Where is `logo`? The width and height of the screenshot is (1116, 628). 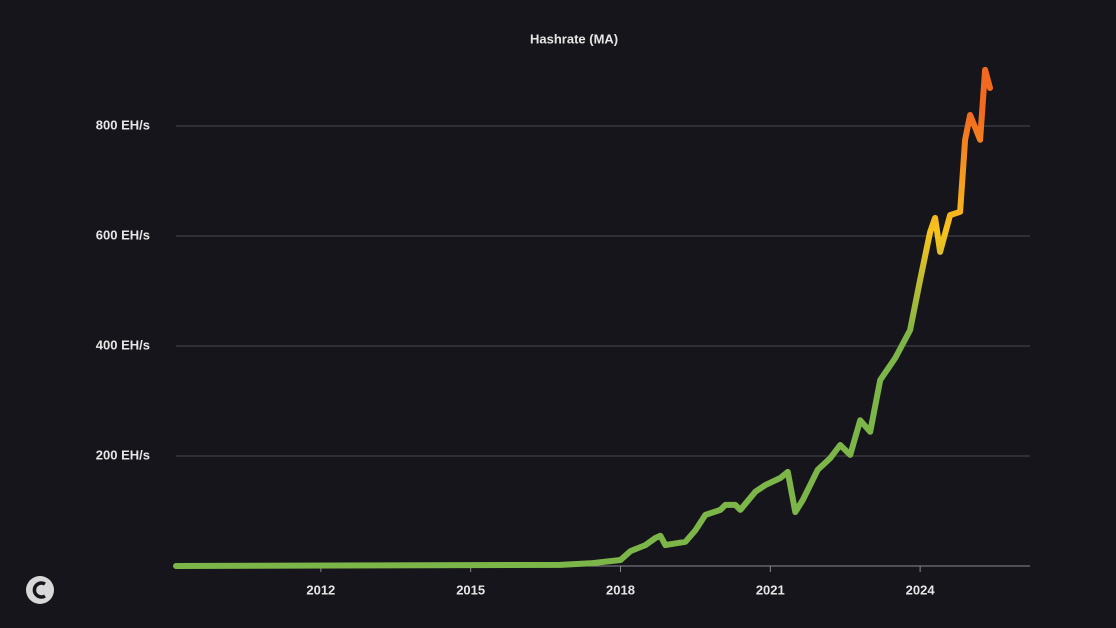 logo is located at coordinates (40, 590).